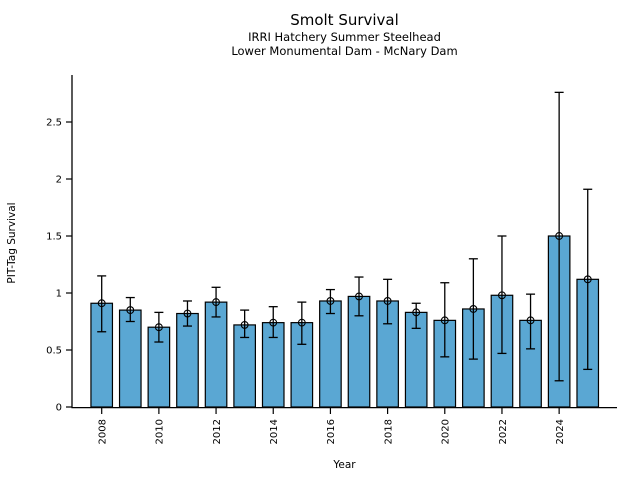  Describe the element at coordinates (344, 20) in the screenshot. I see `chart-title: Smolt Survival` at that location.